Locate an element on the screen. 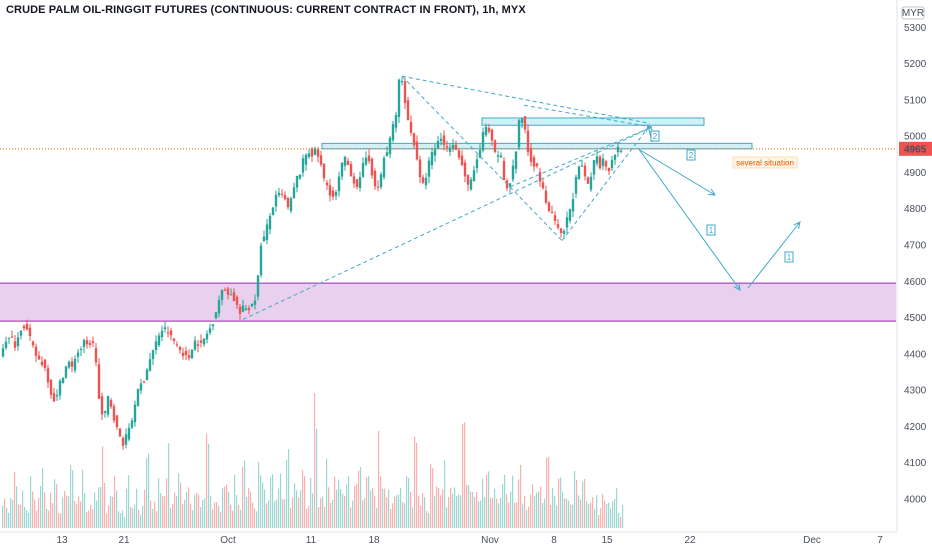 Image resolution: width=932 pixels, height=550 pixels. scenario-label-text: 1 is located at coordinates (789, 257).